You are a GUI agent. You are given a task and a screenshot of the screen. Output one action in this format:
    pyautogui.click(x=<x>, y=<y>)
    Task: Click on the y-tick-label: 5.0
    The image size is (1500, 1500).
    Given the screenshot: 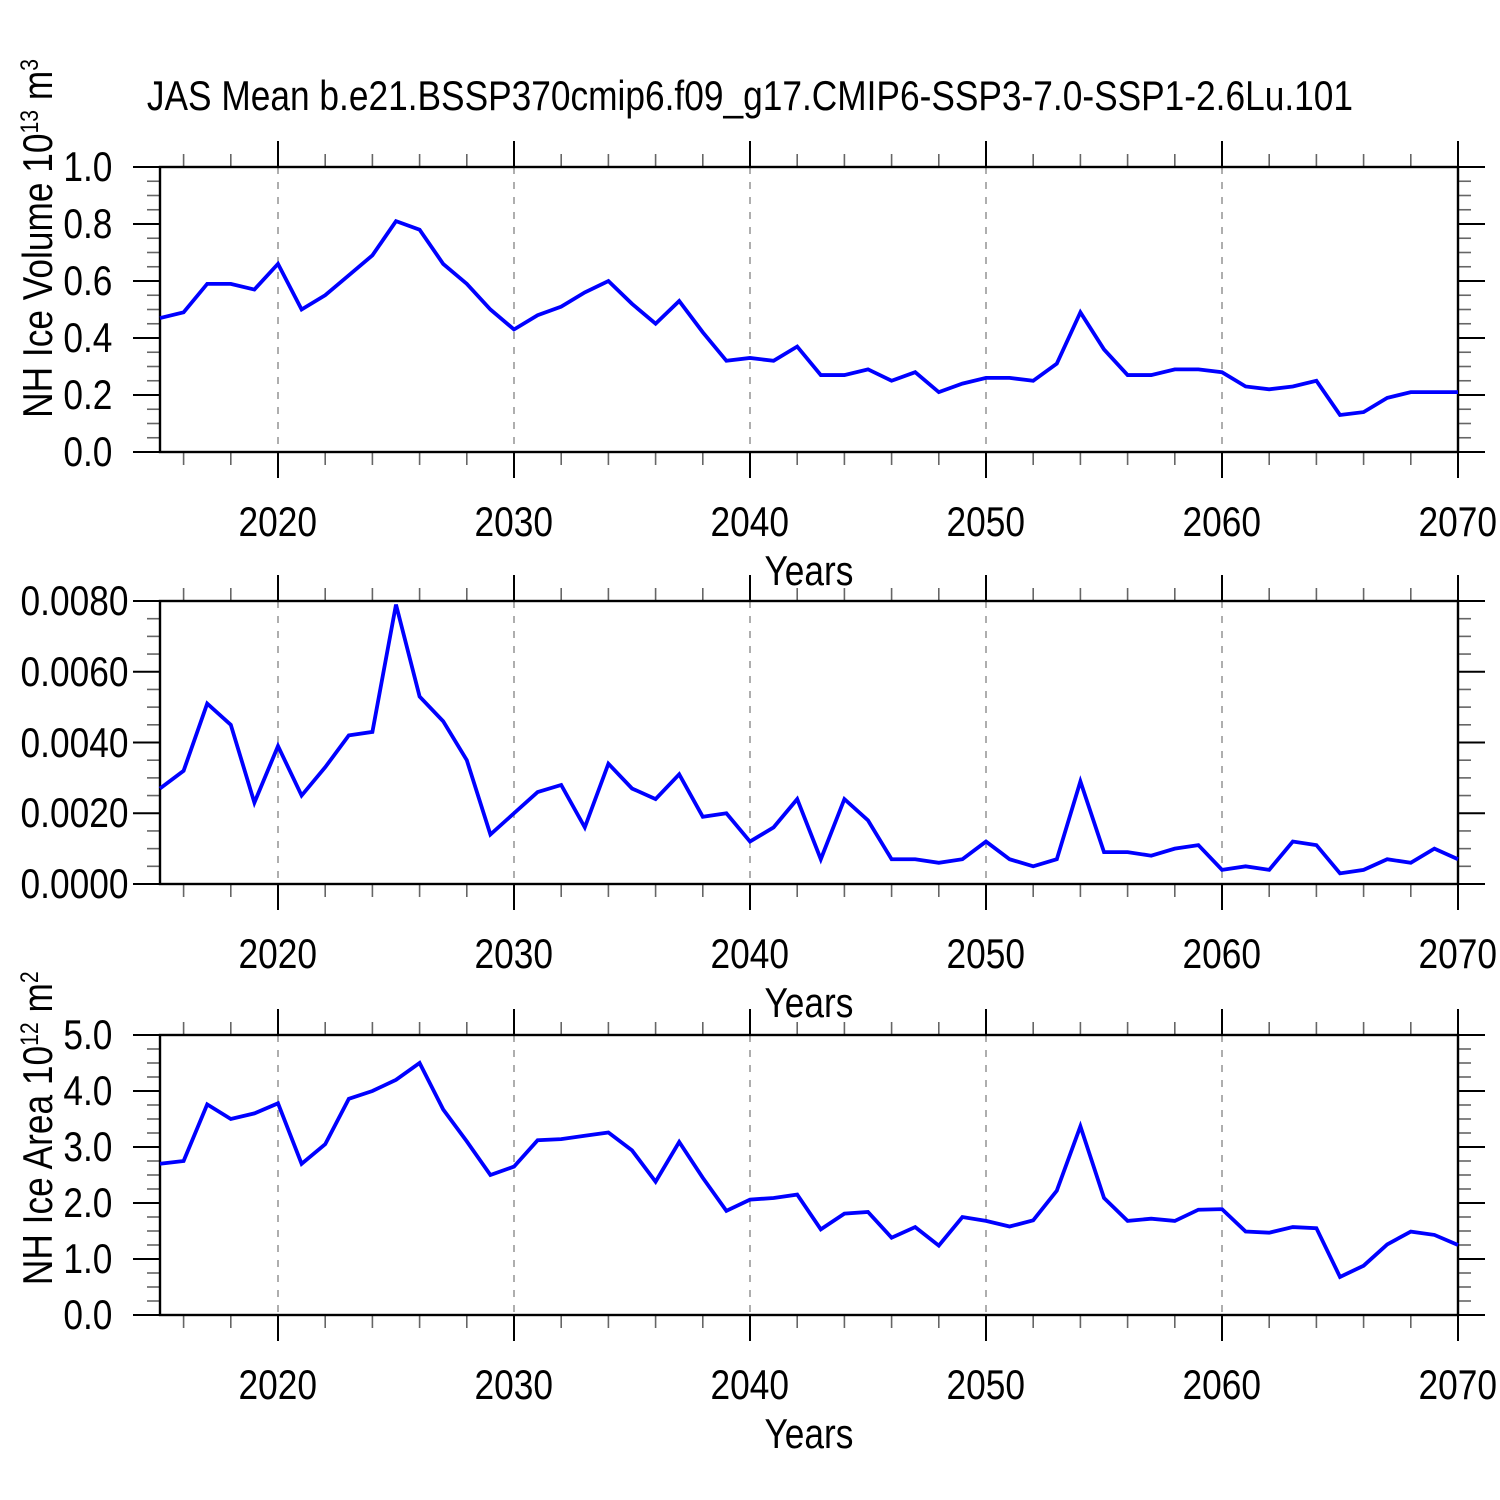 What is the action you would take?
    pyautogui.click(x=87, y=1034)
    